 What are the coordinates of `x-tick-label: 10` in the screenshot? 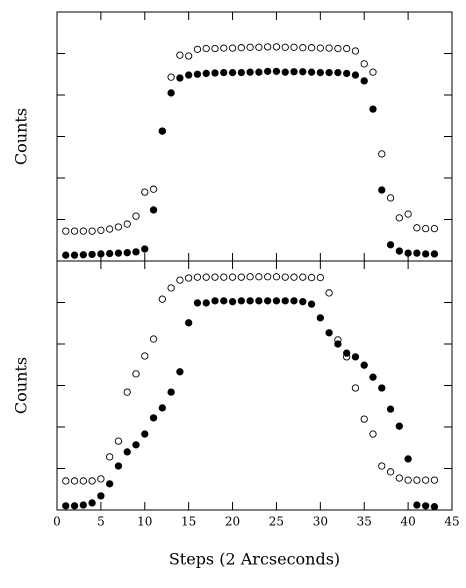 It's located at (144, 522).